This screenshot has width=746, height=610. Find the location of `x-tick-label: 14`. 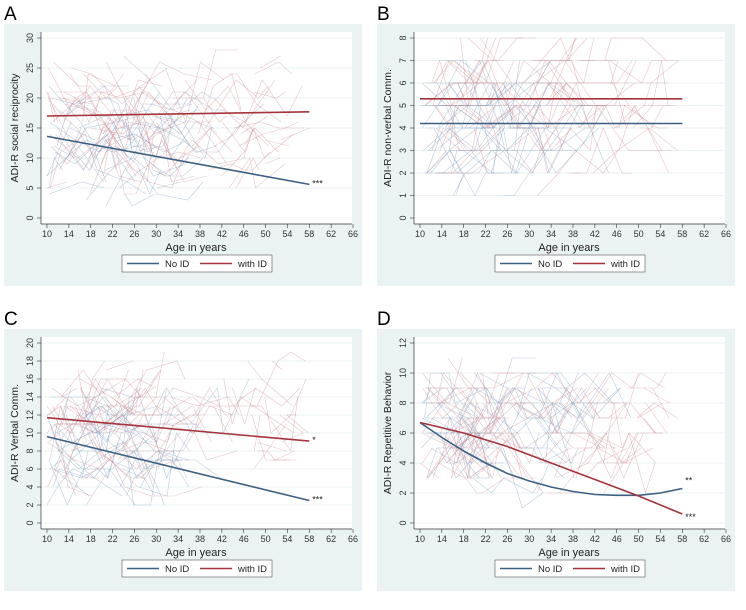

x-tick-label: 14 is located at coordinates (69, 539).